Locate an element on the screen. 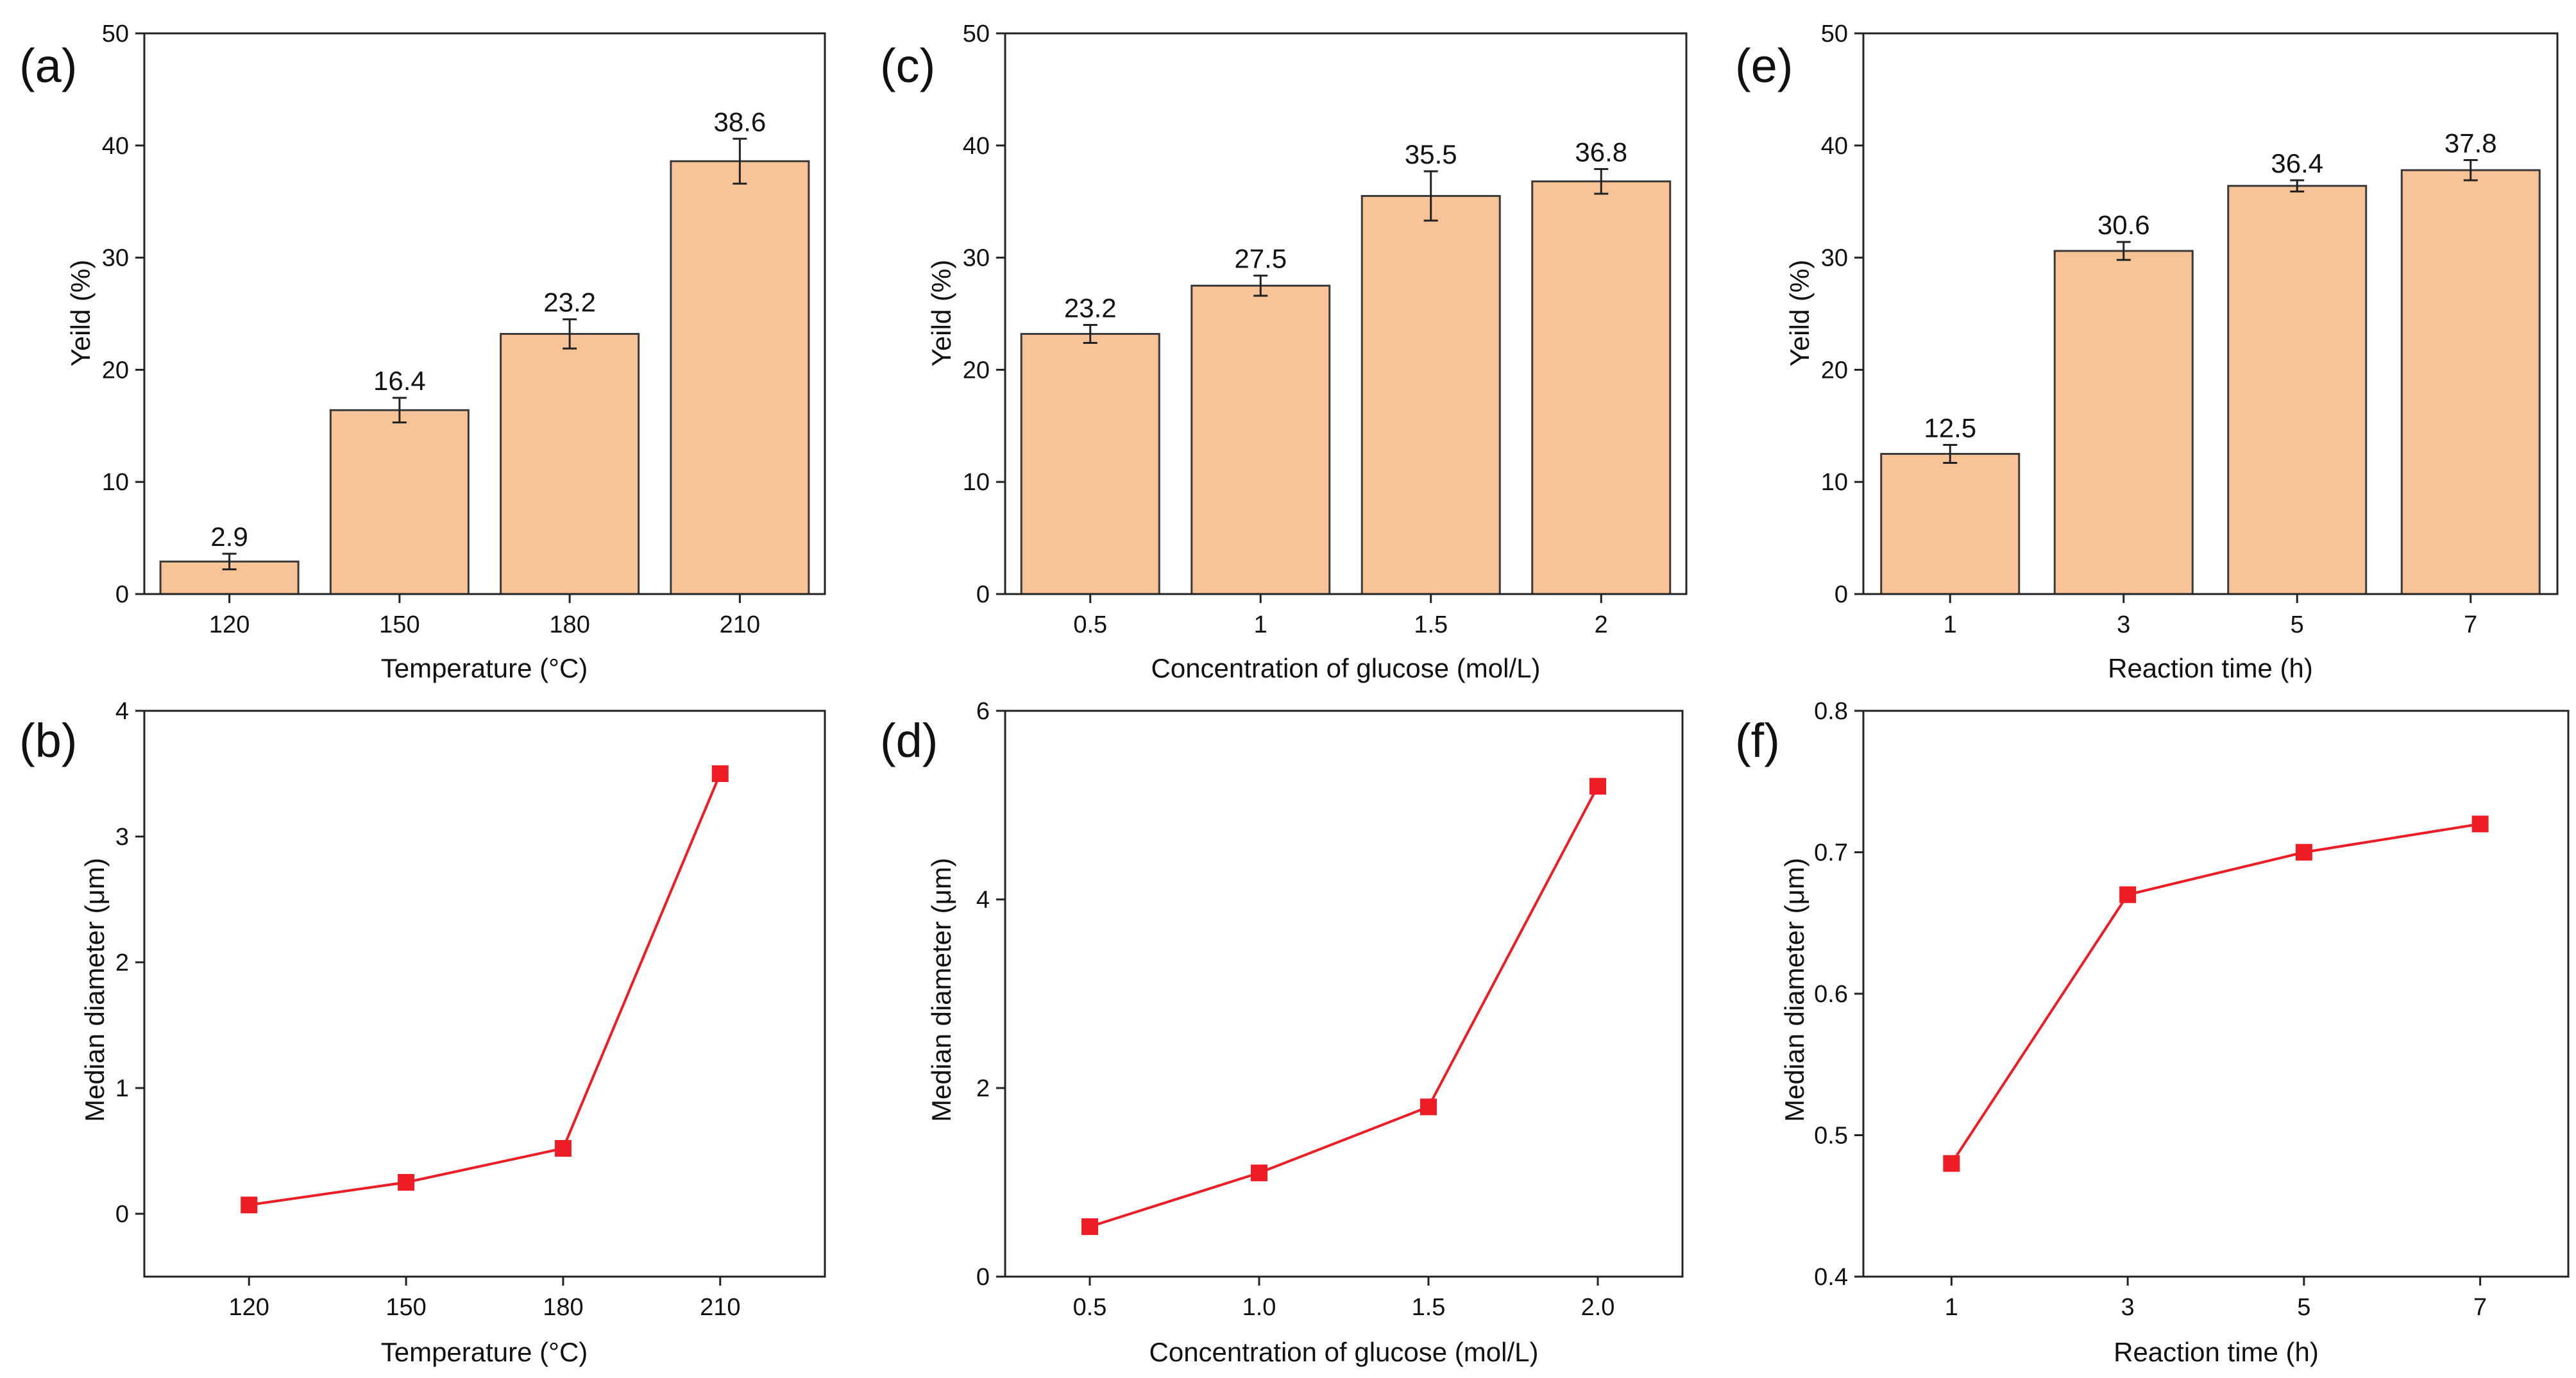 This screenshot has height=1378, width=2576. panel-b-y-tick-label: 1 is located at coordinates (122, 1088).